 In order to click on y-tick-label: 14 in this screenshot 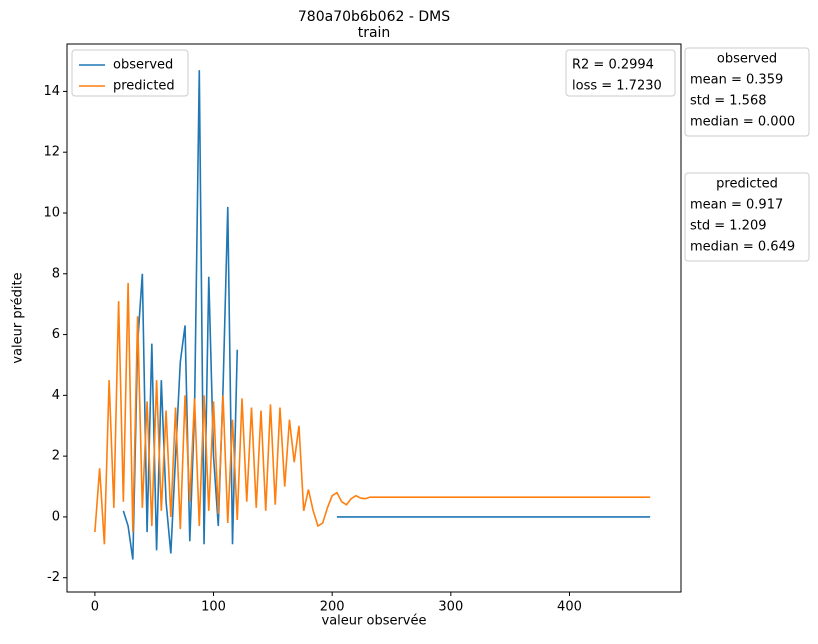, I will do `click(51, 91)`.